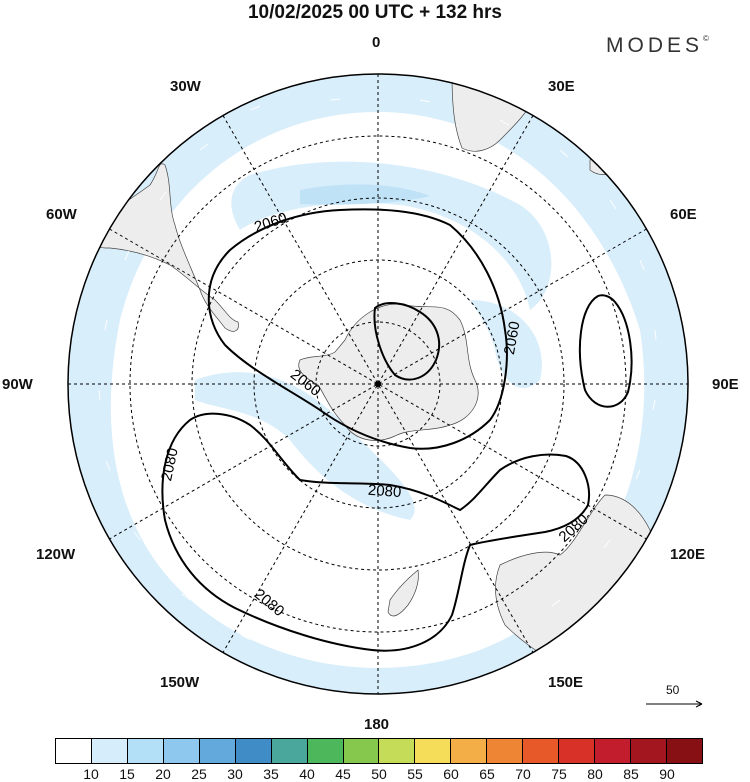 The height and width of the screenshot is (782, 750). What do you see at coordinates (163, 247) in the screenshot?
I see `south-america` at bounding box center [163, 247].